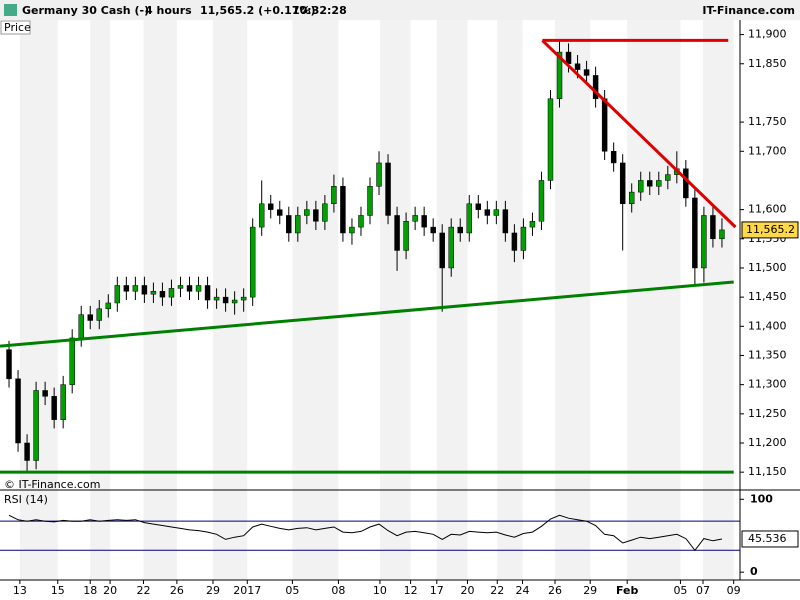  What do you see at coordinates (767, 413) in the screenshot?
I see `y-tick-label: 11,250` at bounding box center [767, 413].